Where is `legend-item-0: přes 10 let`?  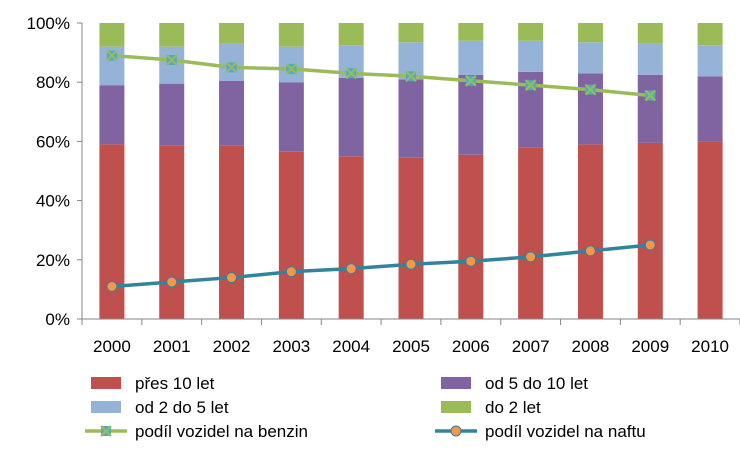
legend-item-0: přes 10 let is located at coordinates (153, 383).